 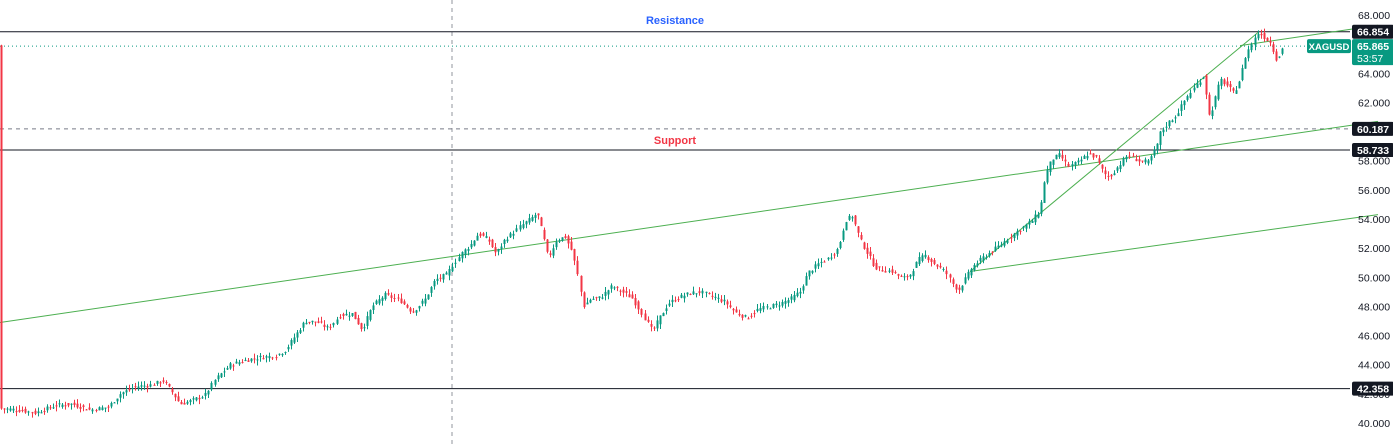 What do you see at coordinates (1374, 307) in the screenshot?
I see `y-tick-label: 48.000` at bounding box center [1374, 307].